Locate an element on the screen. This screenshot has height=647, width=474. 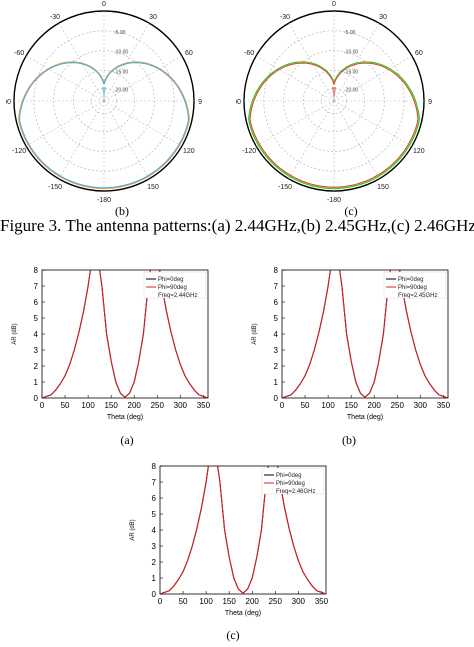
x-axis-label: Theta (deg) is located at coordinates (243, 613).